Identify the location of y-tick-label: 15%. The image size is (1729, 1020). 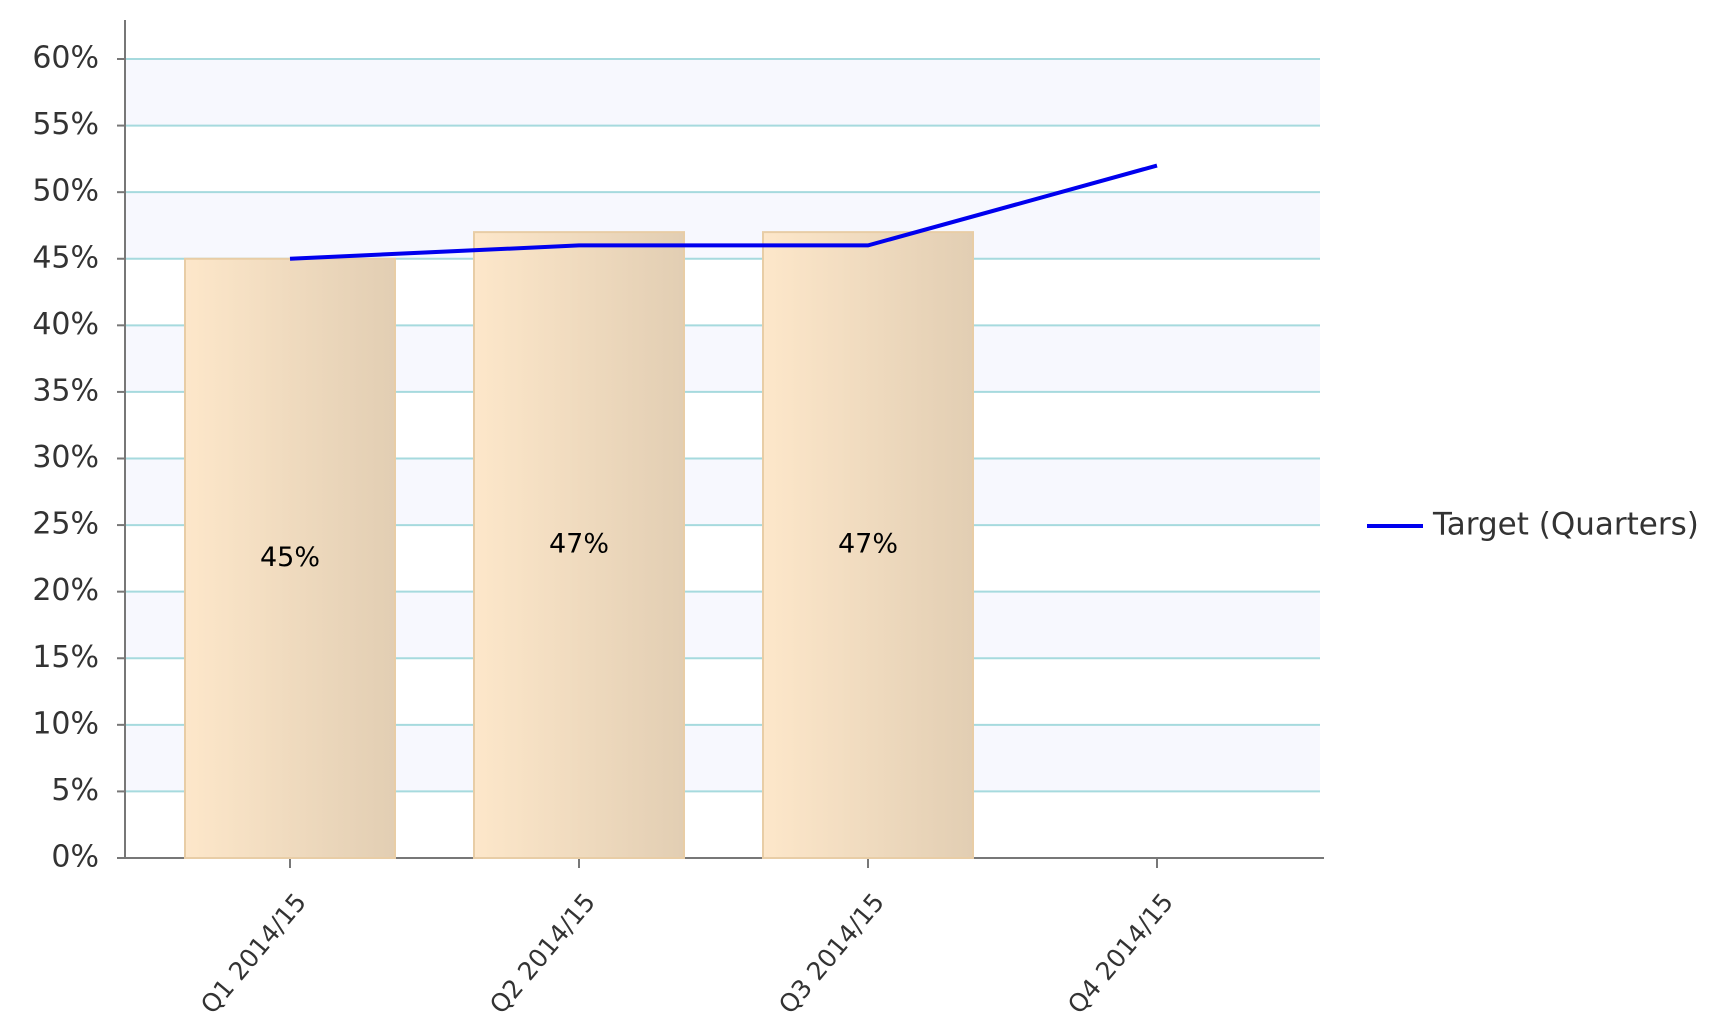
(65, 657).